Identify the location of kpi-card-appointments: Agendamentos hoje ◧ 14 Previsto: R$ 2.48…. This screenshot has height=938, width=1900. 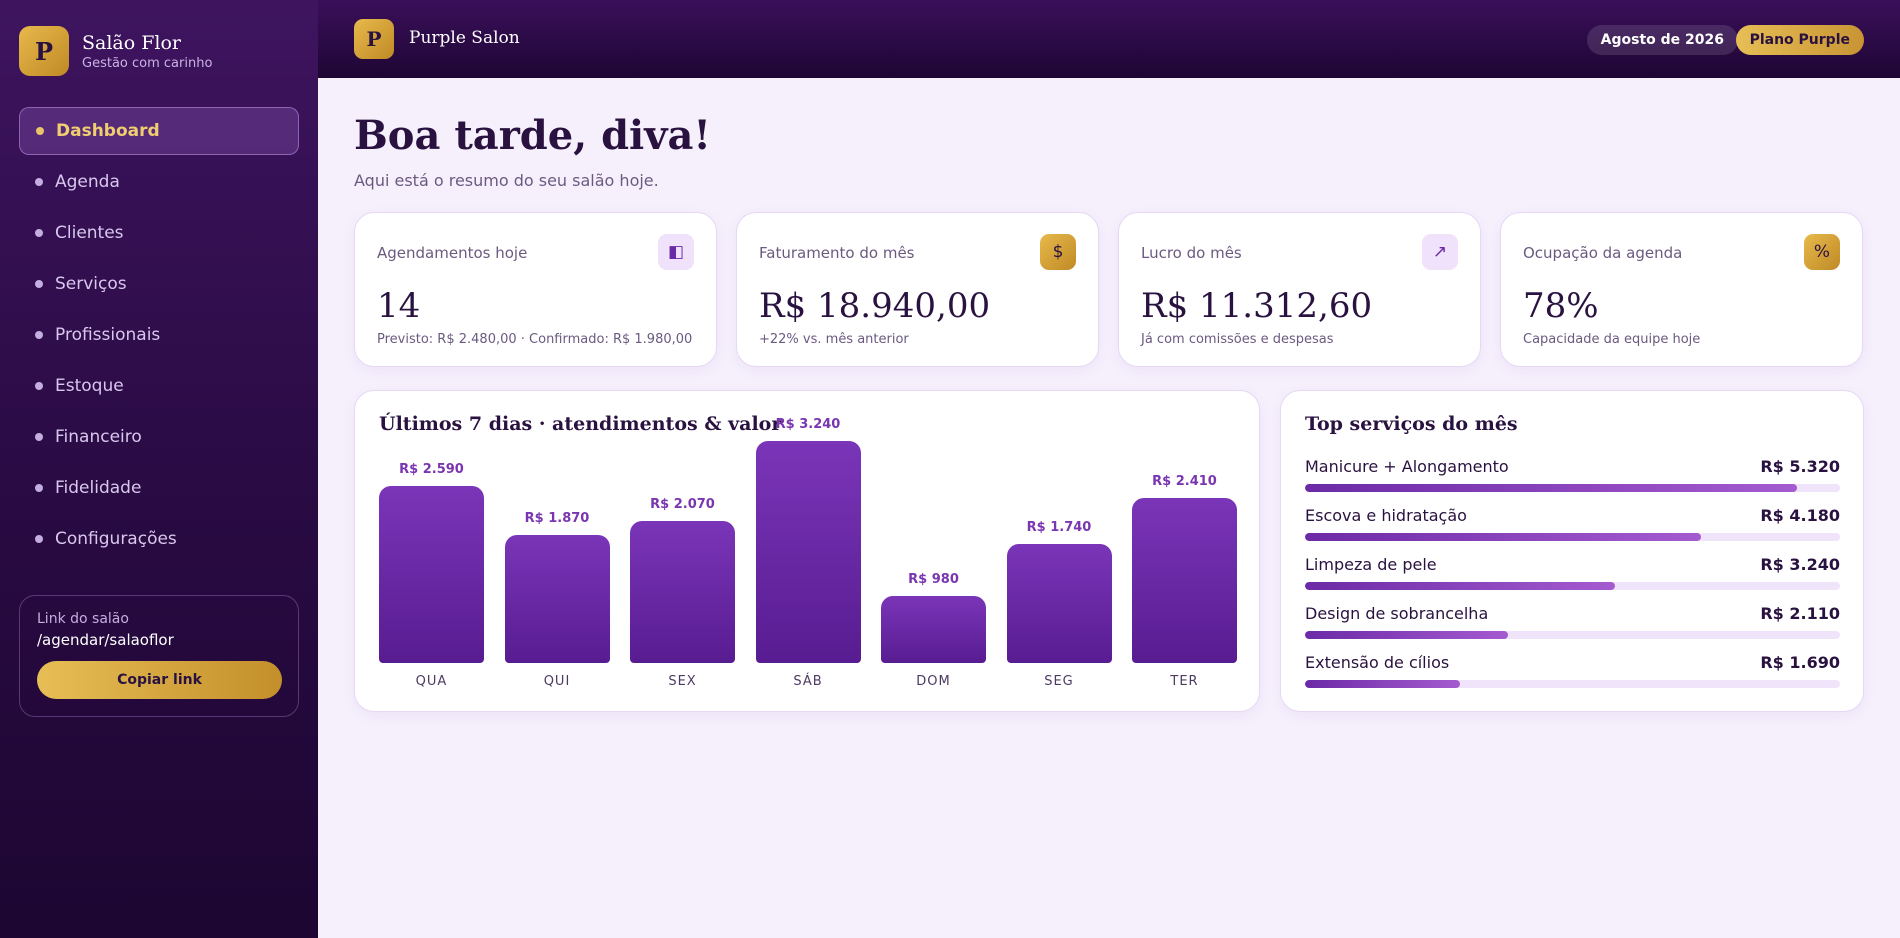
(535, 289).